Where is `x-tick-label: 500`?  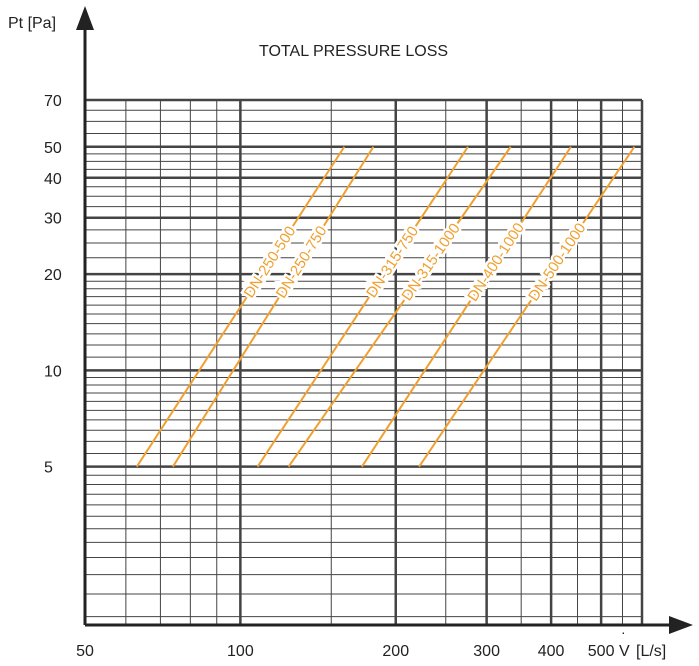 x-tick-label: 500 is located at coordinates (601, 651).